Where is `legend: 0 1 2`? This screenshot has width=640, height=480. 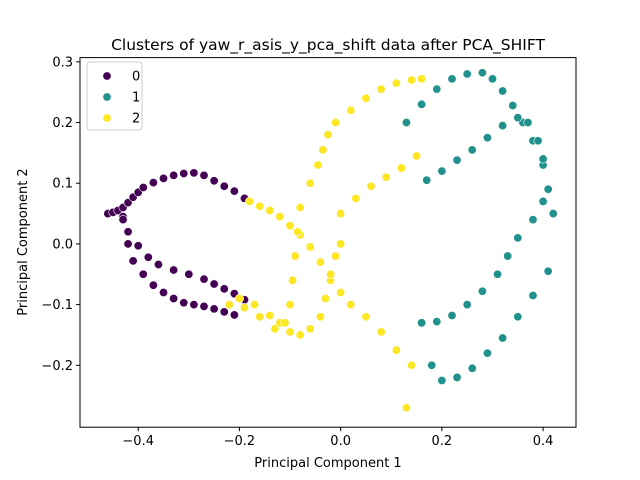
legend: 0 1 2 is located at coordinates (114, 96).